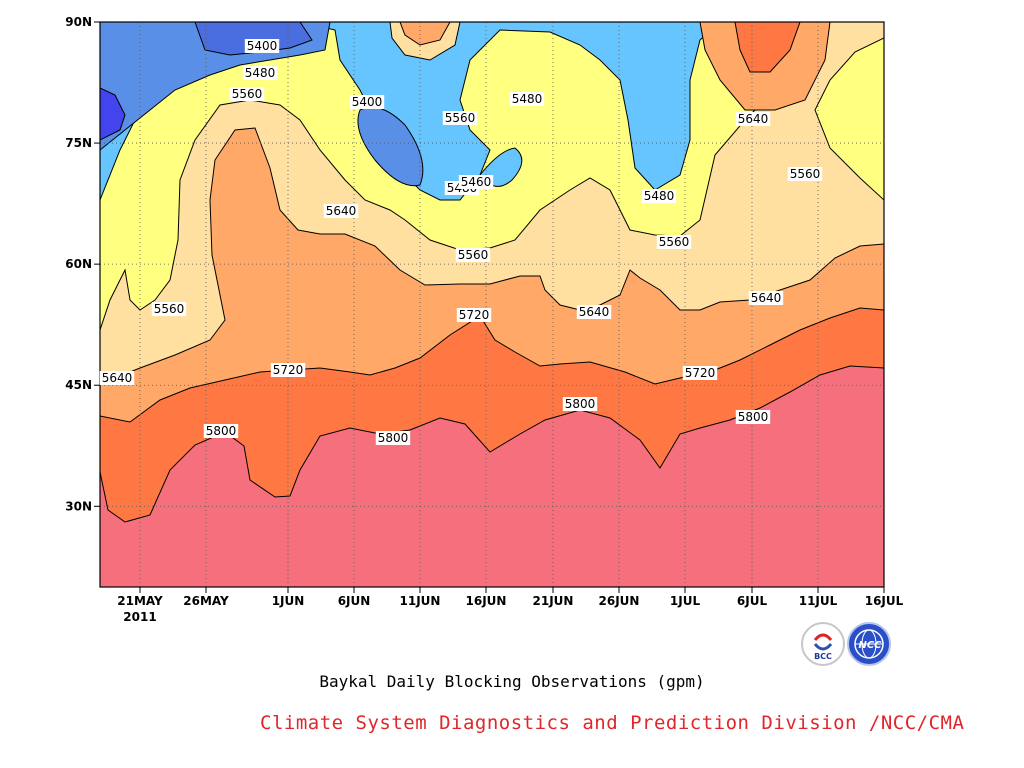 This screenshot has width=1024, height=768. I want to click on y-tick-label: 30N, so click(78, 506).